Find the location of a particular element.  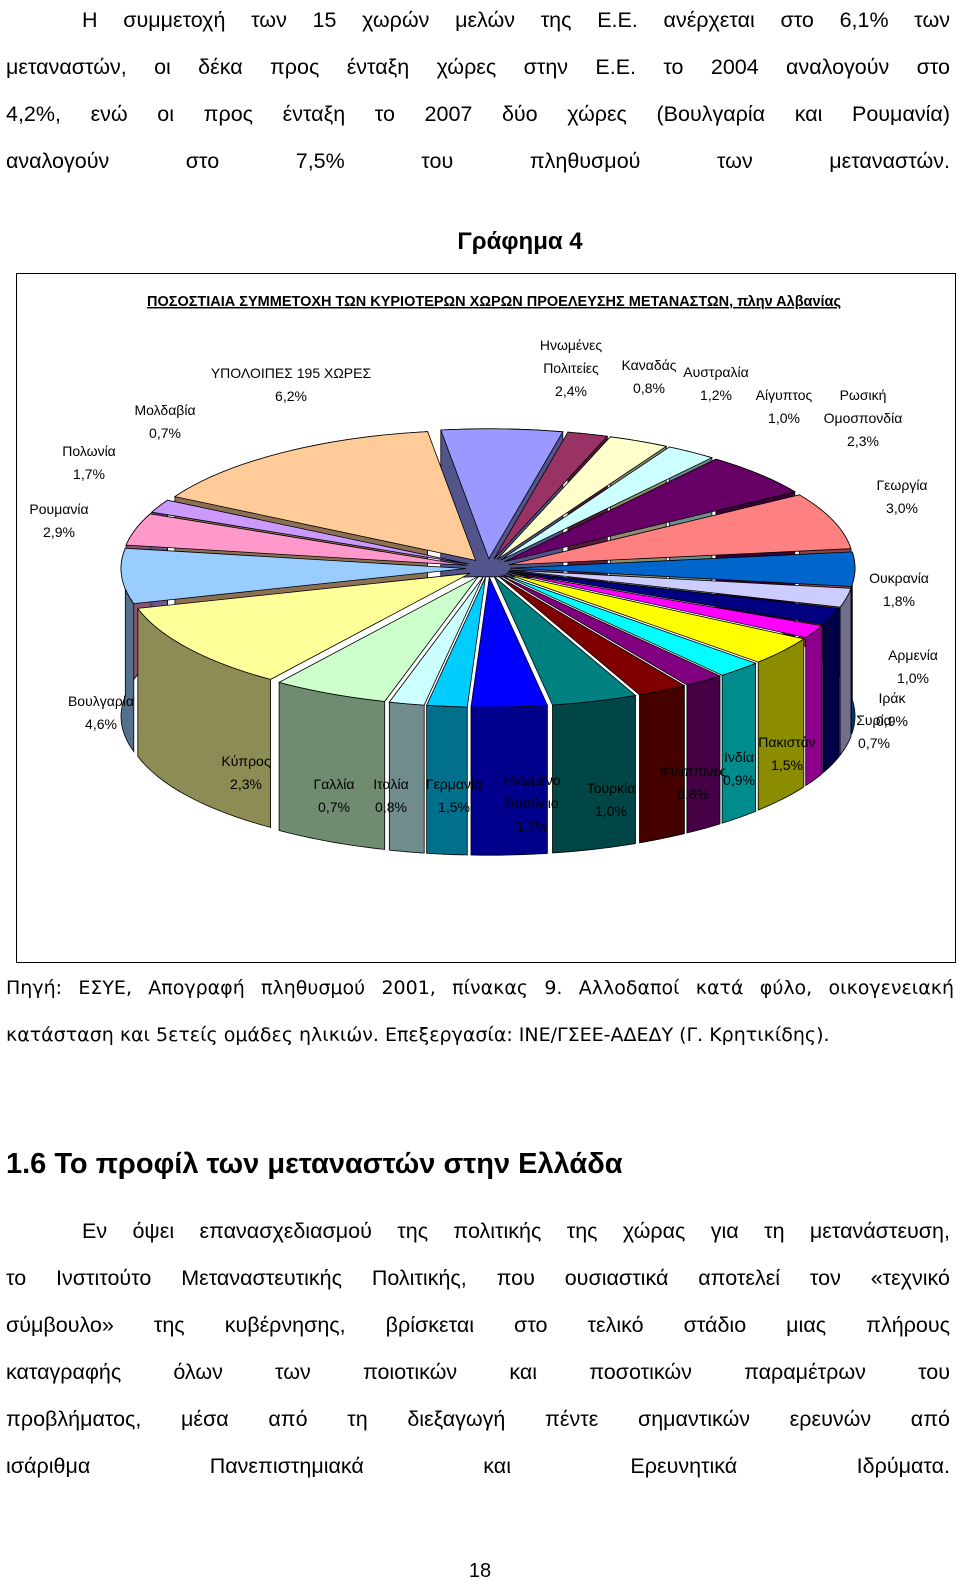

page-number: 18 is located at coordinates (480, 1571).